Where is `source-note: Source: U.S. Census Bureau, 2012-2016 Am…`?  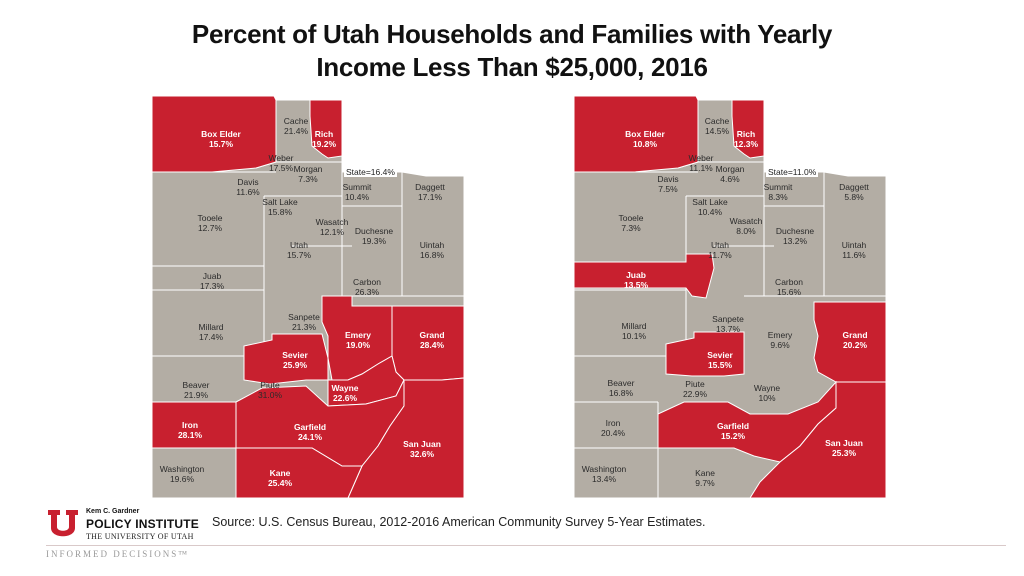
source-note: Source: U.S. Census Bureau, 2012-2016 Am… is located at coordinates (459, 522).